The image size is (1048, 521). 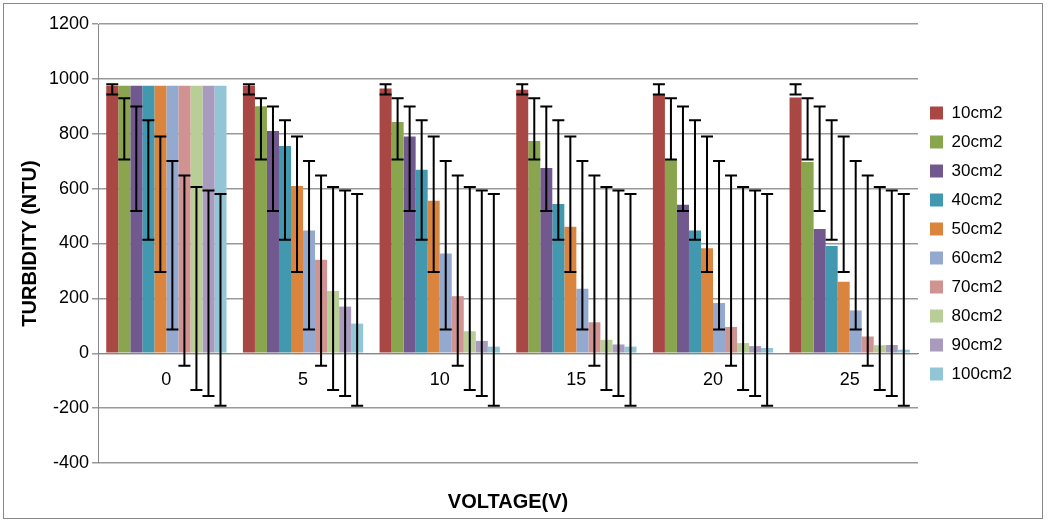 I want to click on y-axis-title: TURBIDITY (NTU), so click(x=28, y=243).